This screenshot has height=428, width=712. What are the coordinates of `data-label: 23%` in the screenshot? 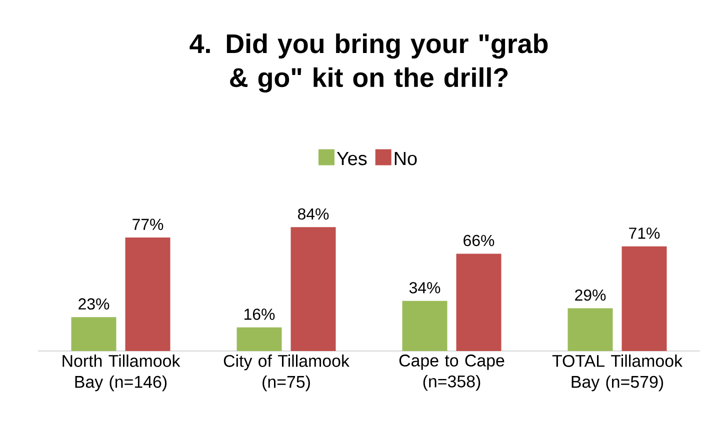 It's located at (94, 304).